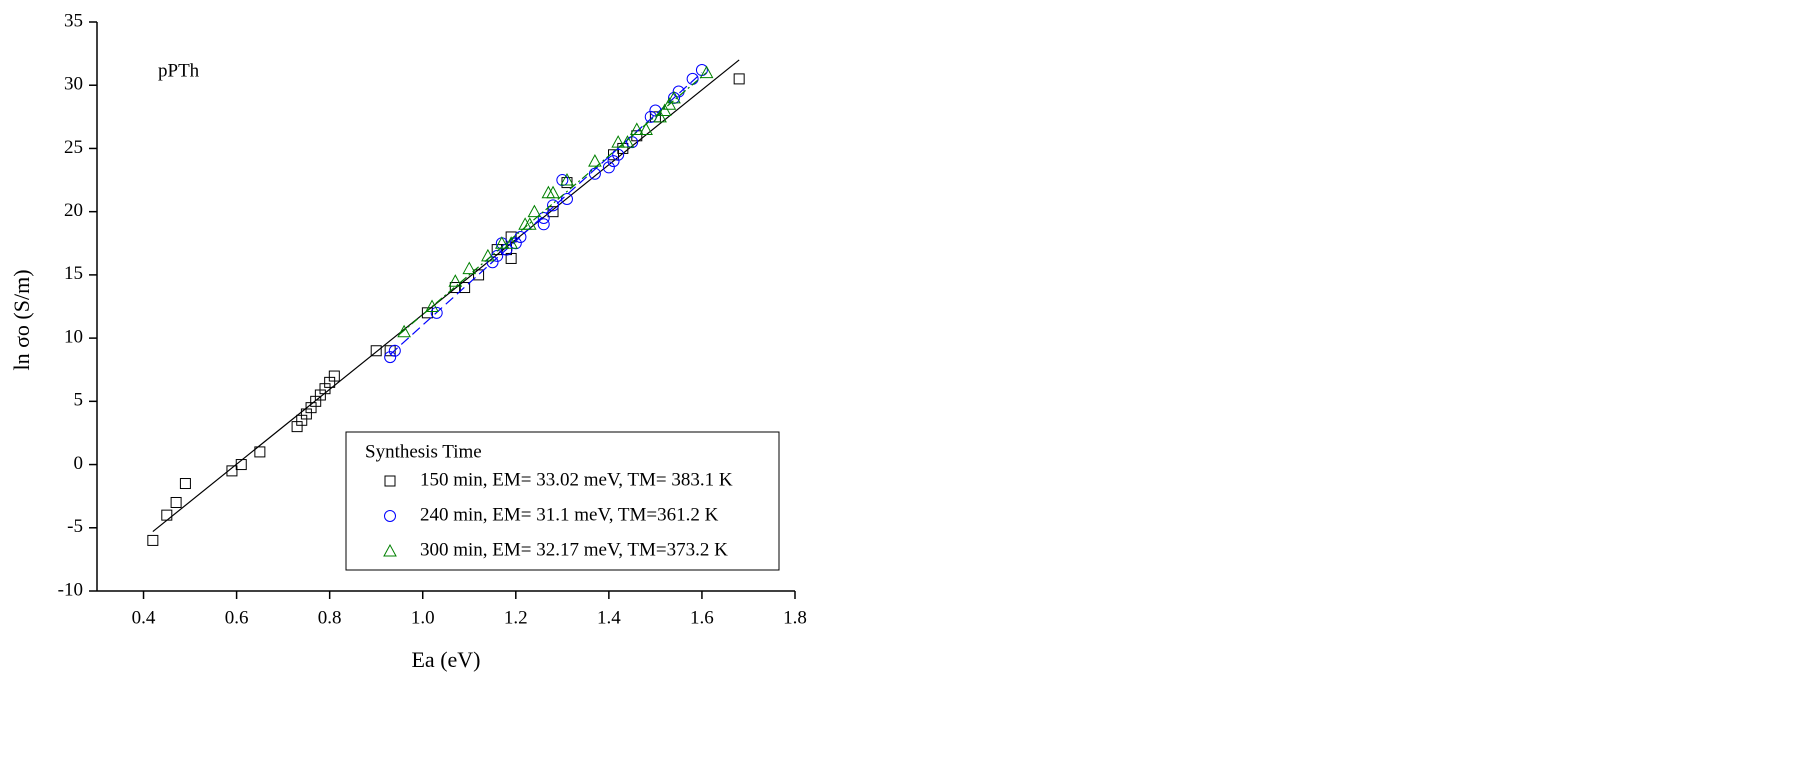  I want to click on annotation: pPTh, so click(179, 70).